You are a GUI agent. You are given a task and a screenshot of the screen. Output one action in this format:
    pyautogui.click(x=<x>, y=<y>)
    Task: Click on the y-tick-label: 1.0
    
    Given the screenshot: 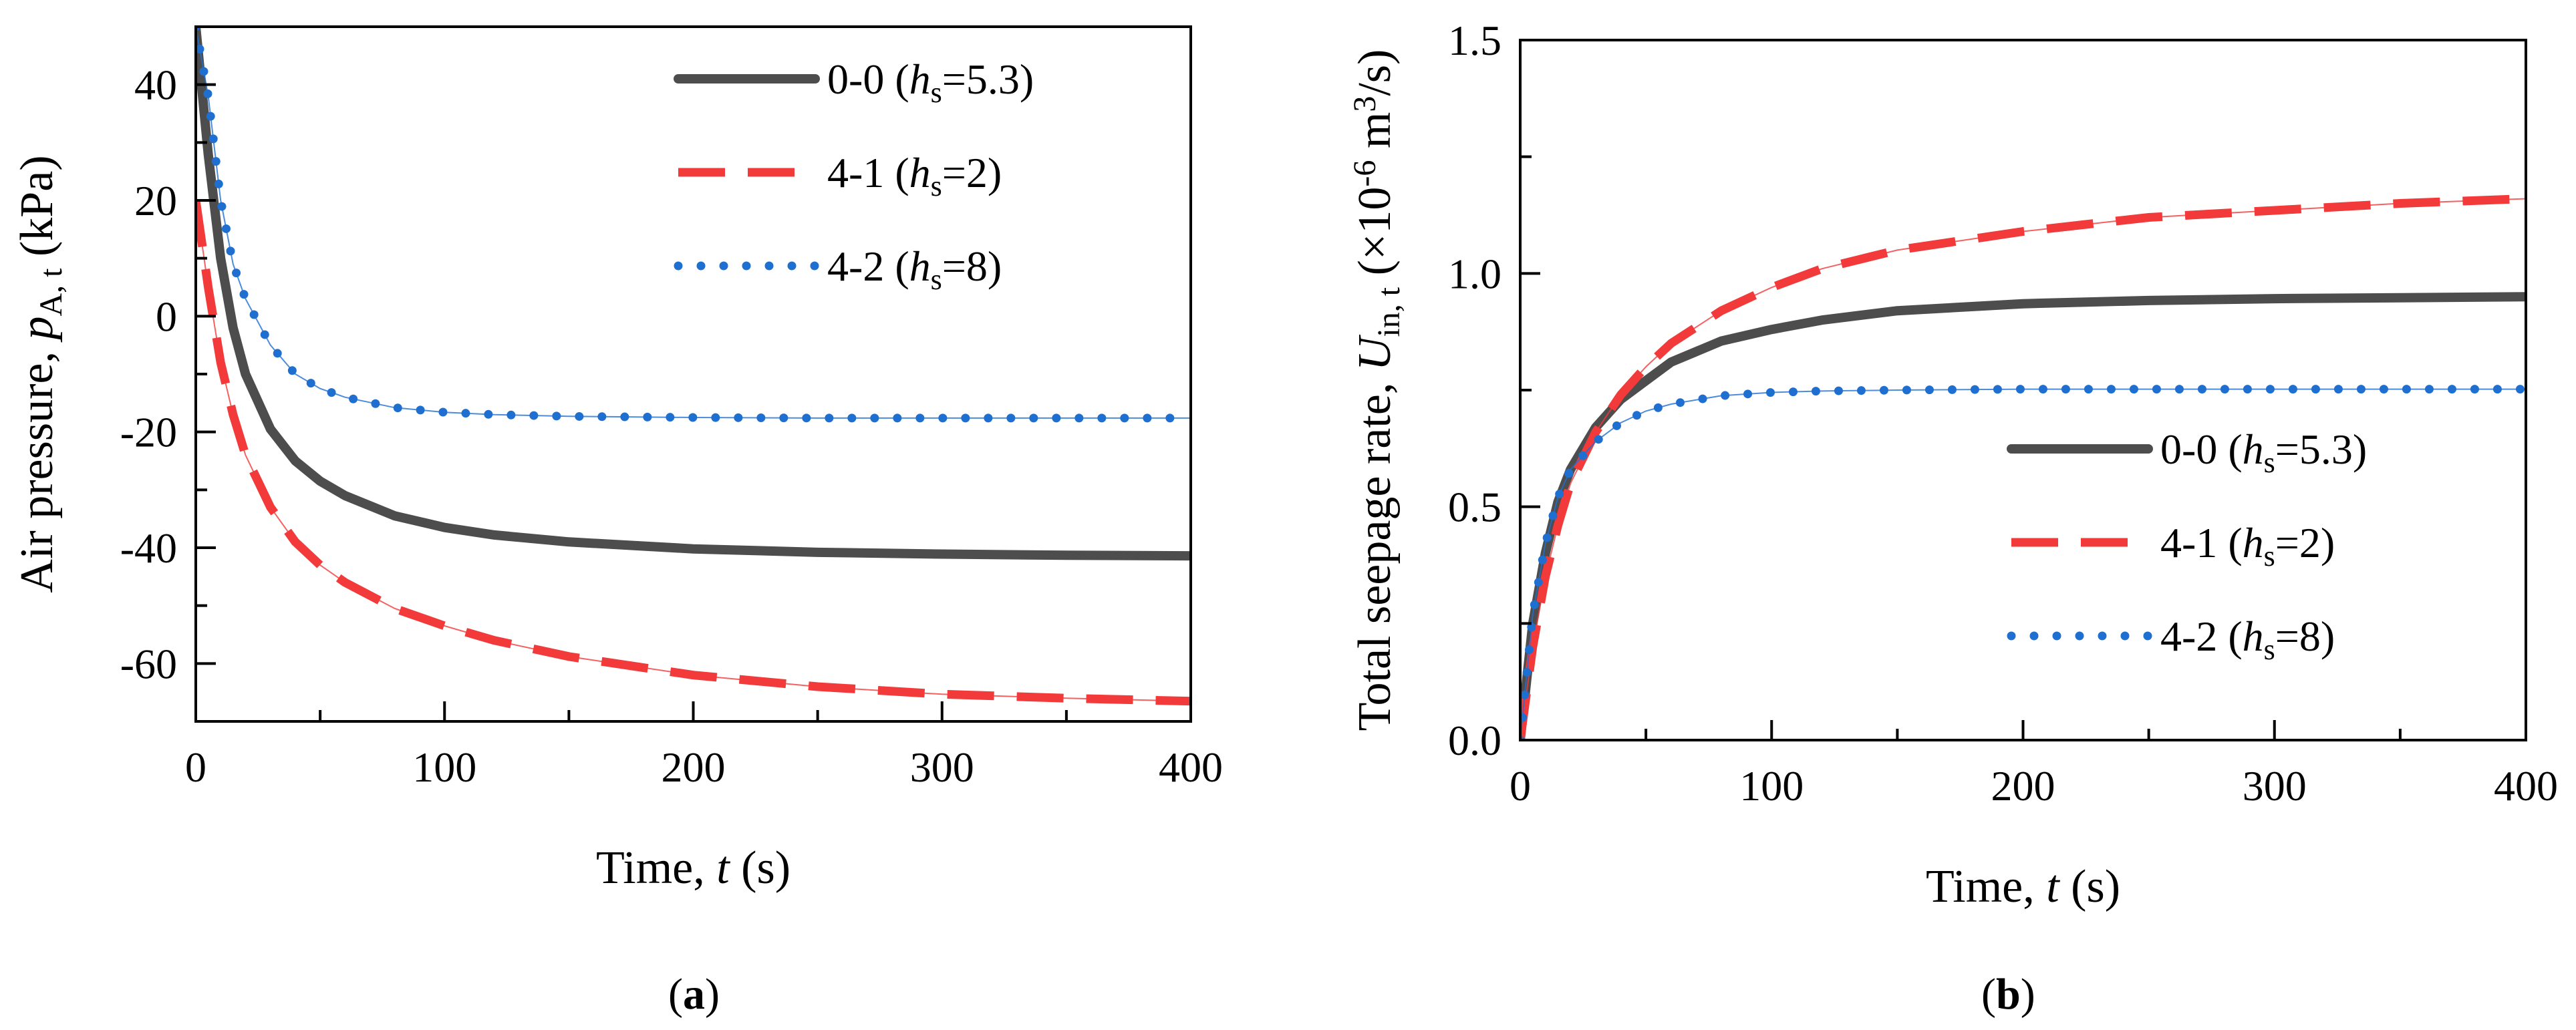 What is the action you would take?
    pyautogui.click(x=1474, y=273)
    